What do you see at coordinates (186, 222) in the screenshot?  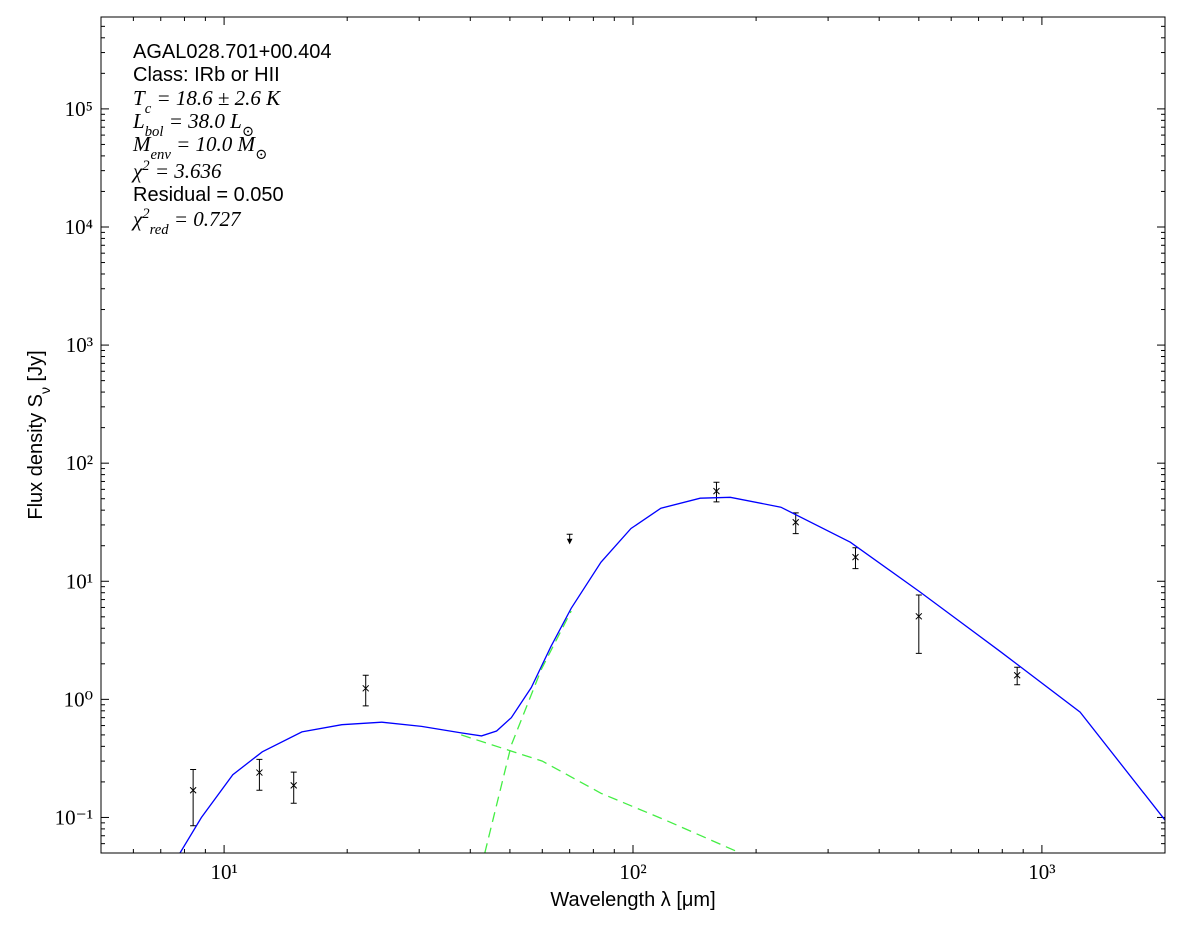 I see `annotation: χ2red = 0.727` at bounding box center [186, 222].